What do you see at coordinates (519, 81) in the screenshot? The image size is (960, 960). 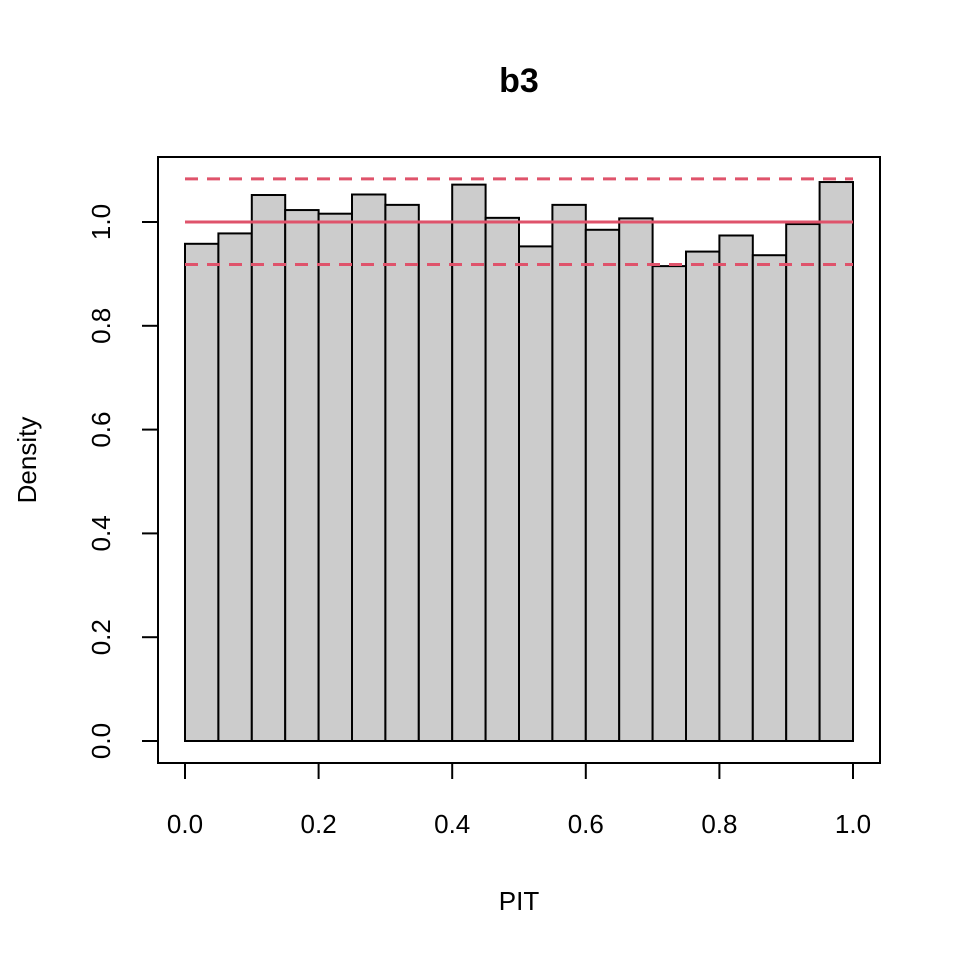 I see `chart-title: b3` at bounding box center [519, 81].